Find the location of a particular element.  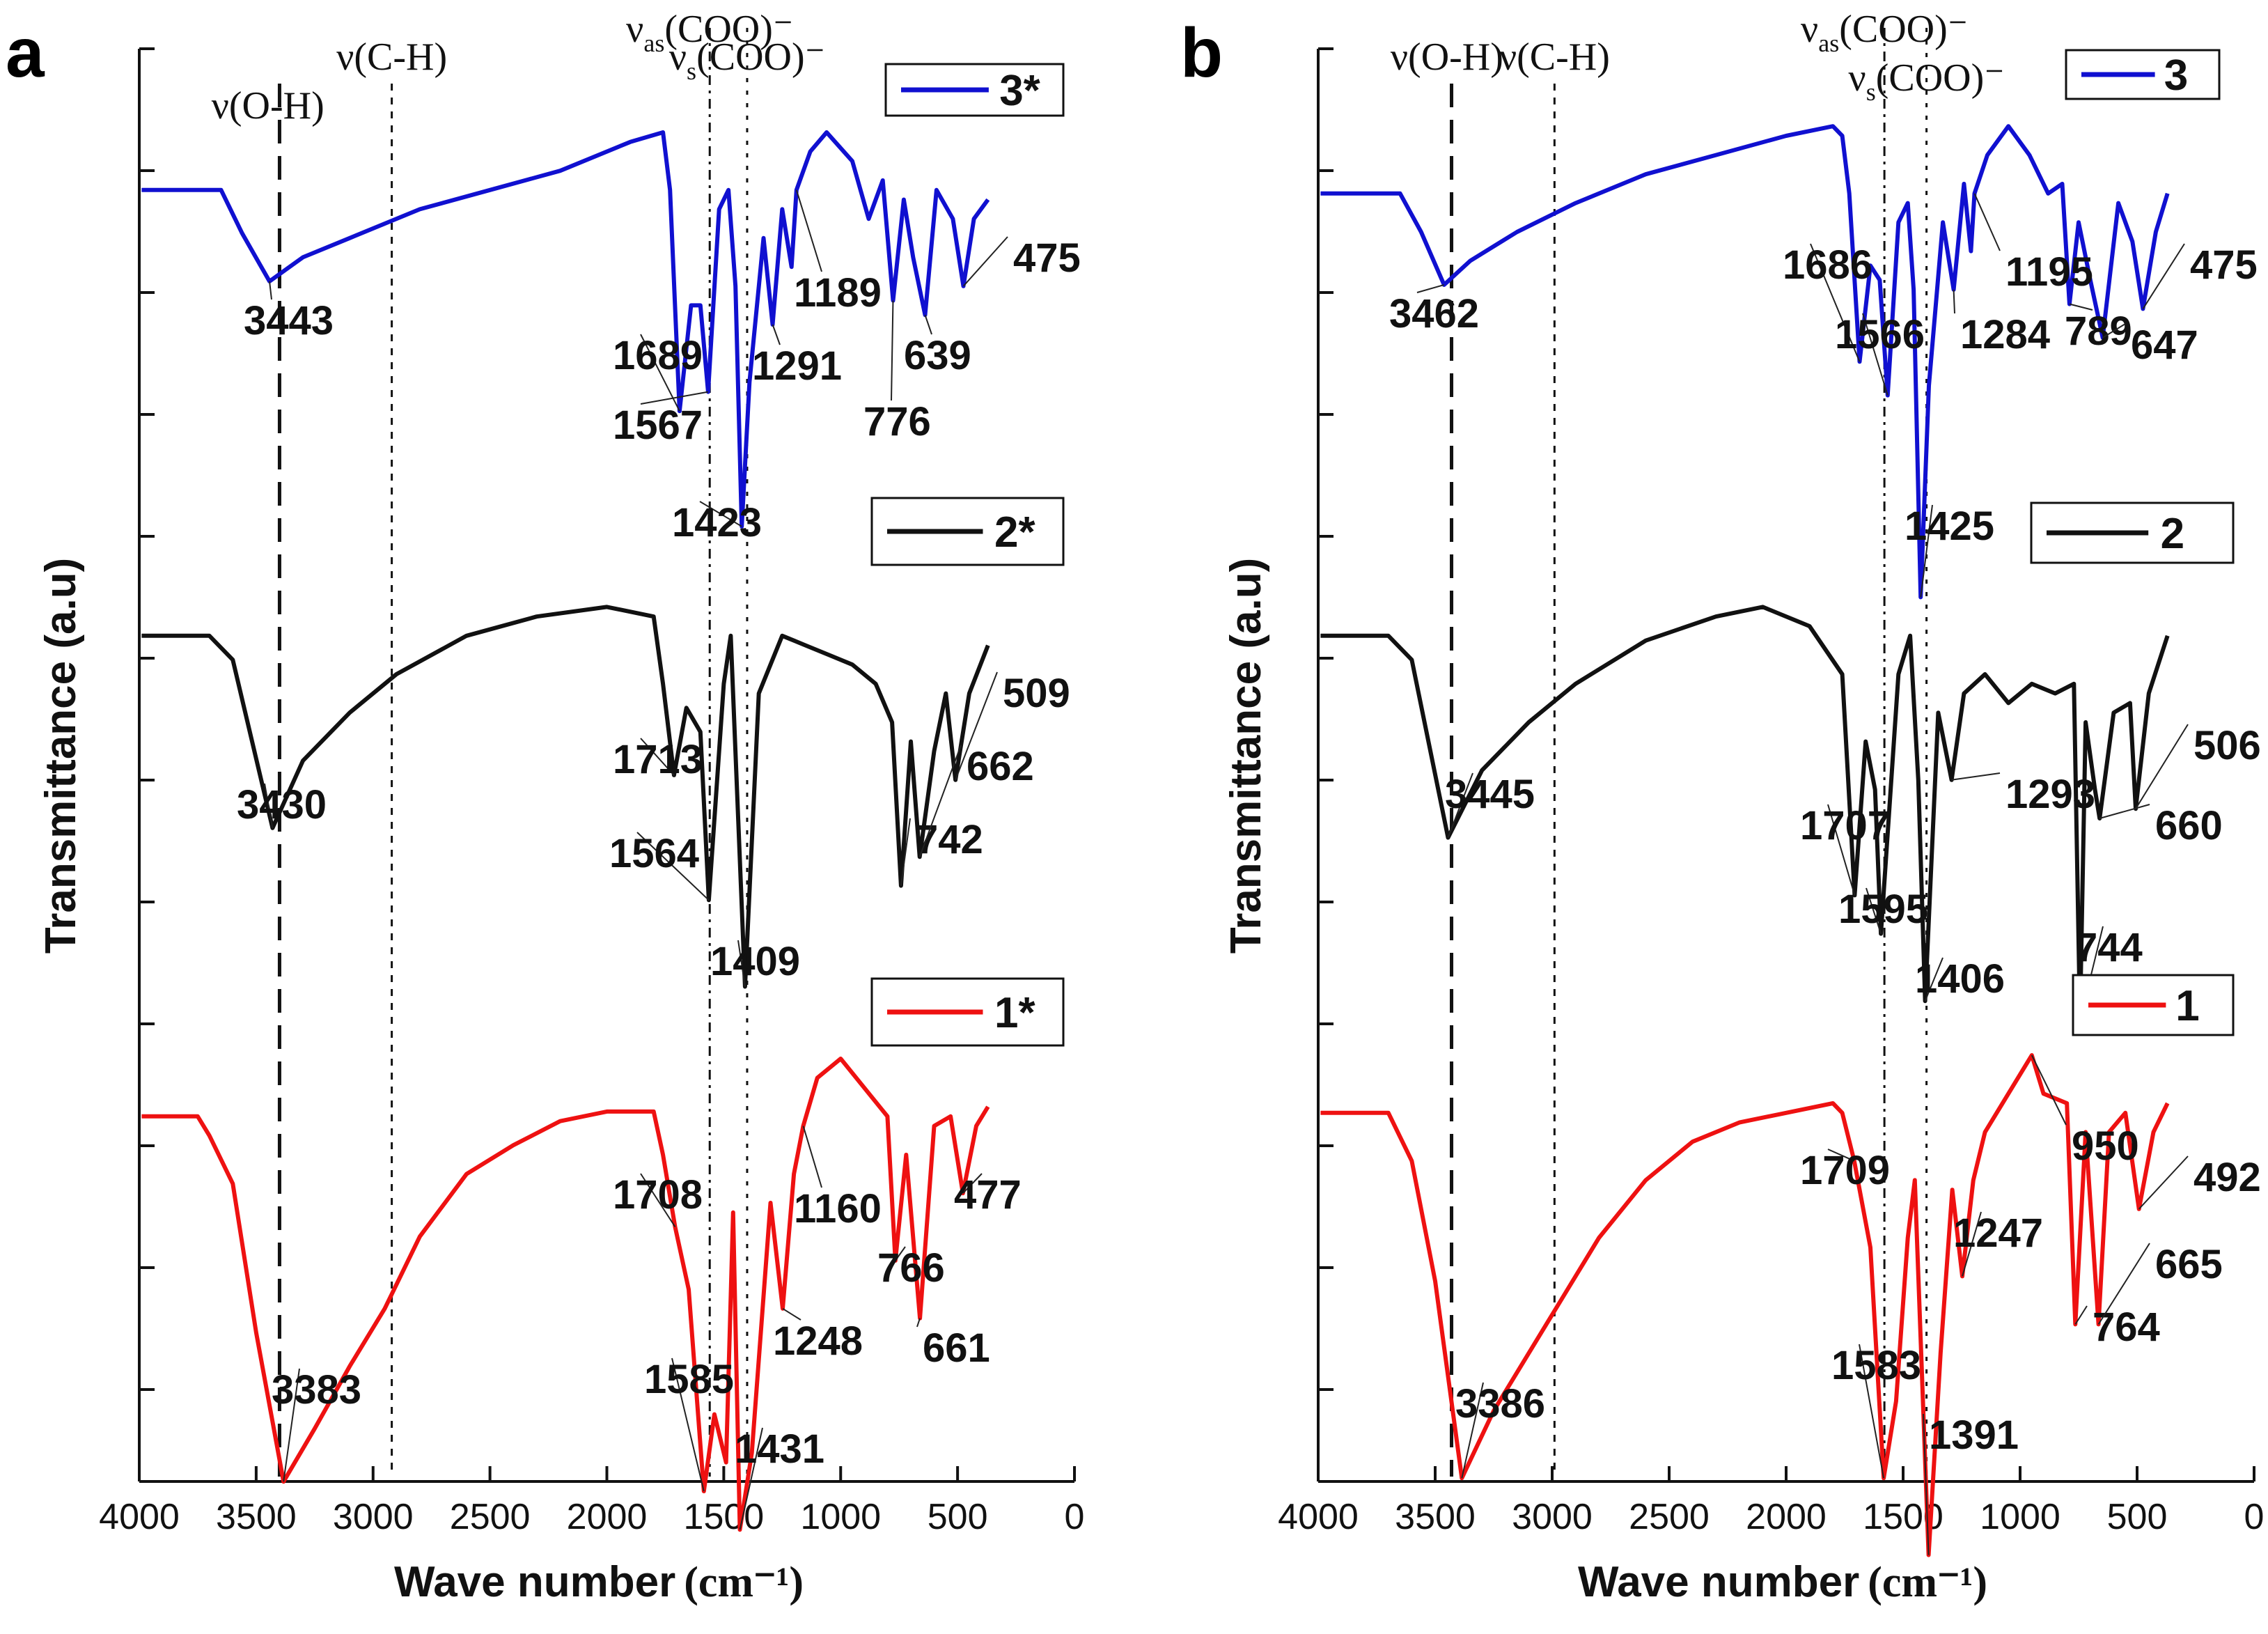

peak-label: 1689 is located at coordinates (658, 355).